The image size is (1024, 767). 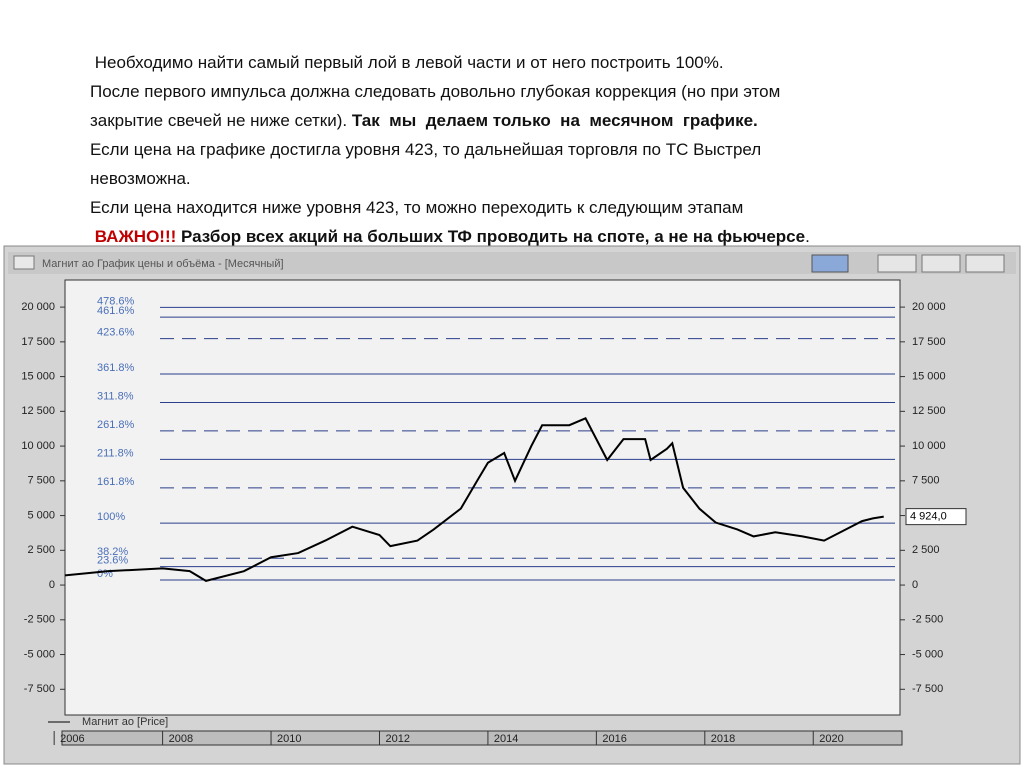 I want to click on fib-label: 261.8%, so click(x=116, y=425).